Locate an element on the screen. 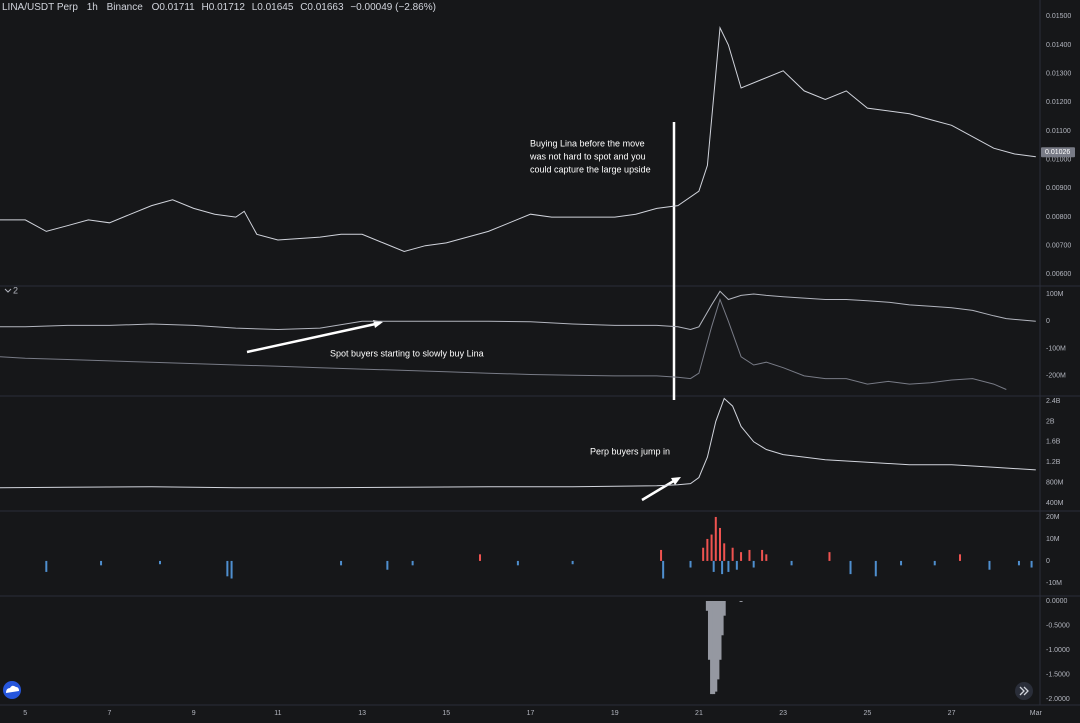 The width and height of the screenshot is (1080, 723). open: O0.01711 is located at coordinates (174, 7).